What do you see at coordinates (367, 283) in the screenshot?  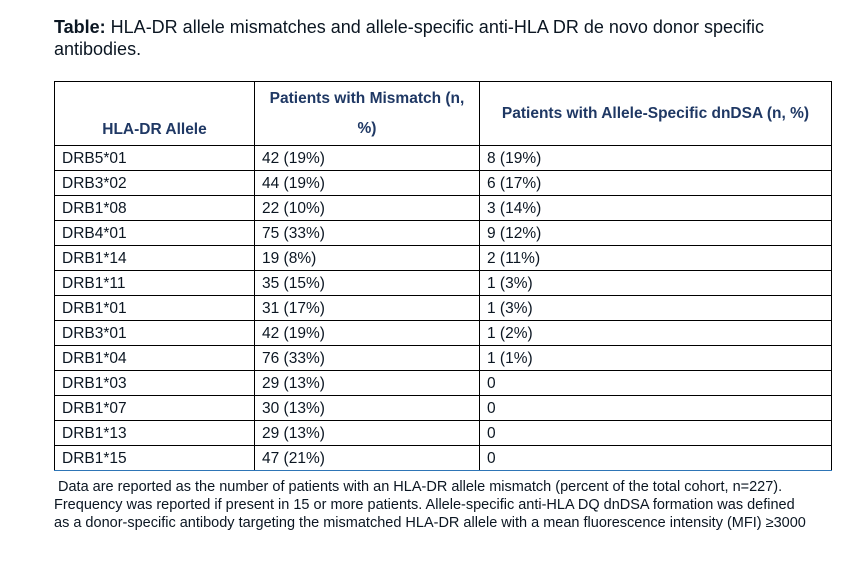 I see `cell-mismatch: 35 (15%)` at bounding box center [367, 283].